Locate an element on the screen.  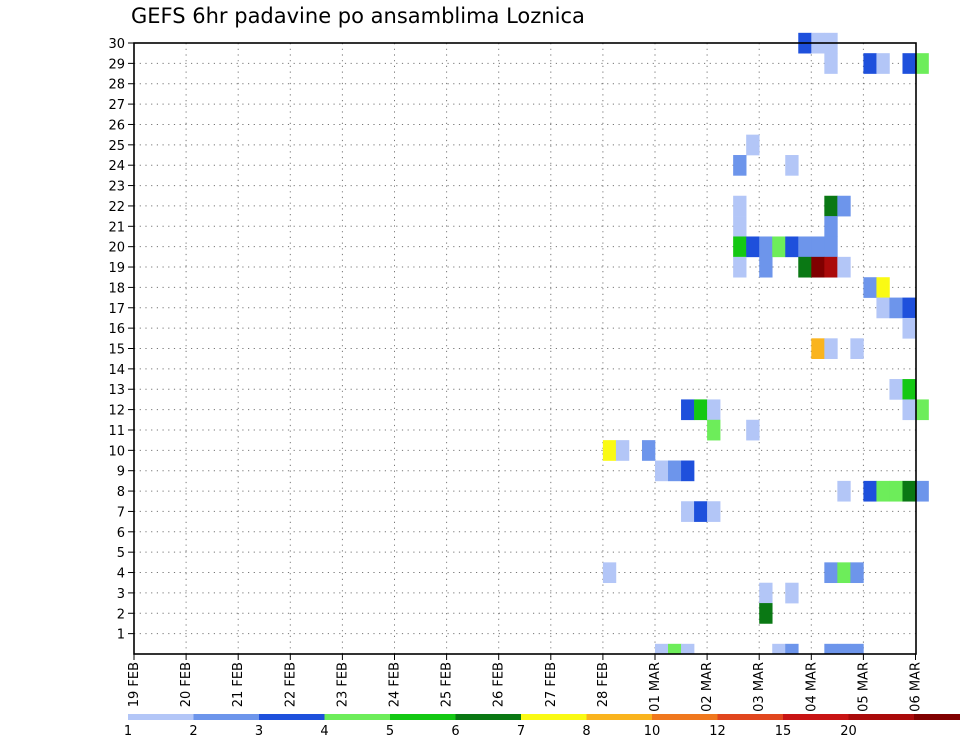
x-tick-label: 04 MAR is located at coordinates (811, 687).